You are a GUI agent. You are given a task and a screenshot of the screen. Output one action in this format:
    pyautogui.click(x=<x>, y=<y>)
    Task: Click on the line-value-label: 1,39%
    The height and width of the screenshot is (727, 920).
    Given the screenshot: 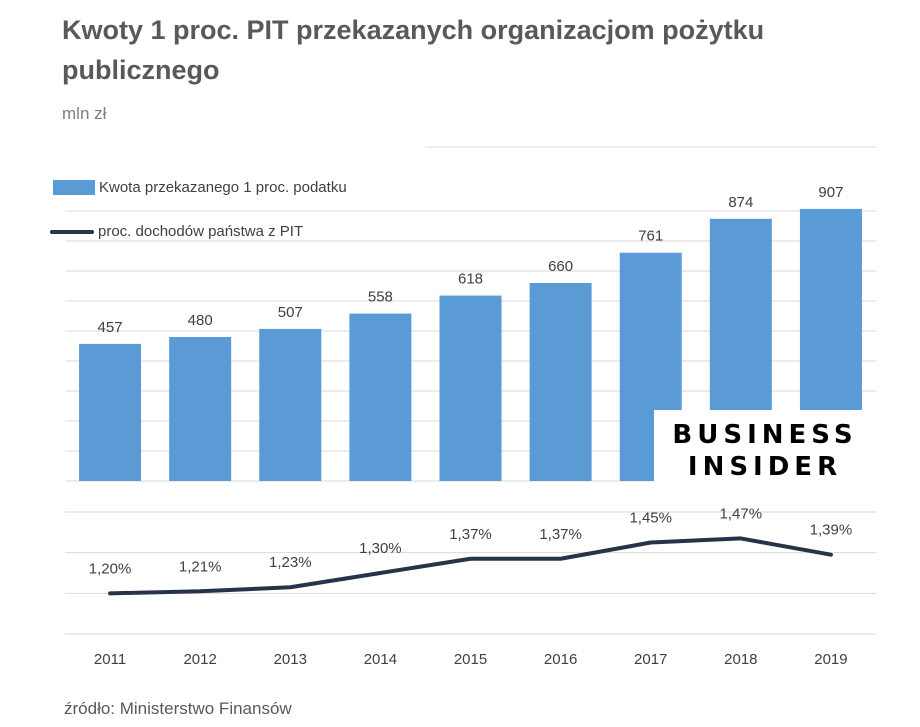 What is the action you would take?
    pyautogui.click(x=831, y=530)
    